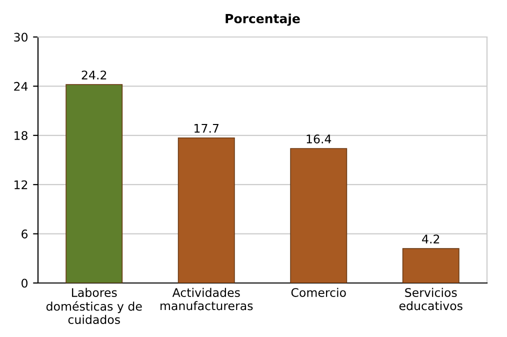 The image size is (507, 337). What do you see at coordinates (25, 283) in the screenshot?
I see `y-tick-label: 0` at bounding box center [25, 283].